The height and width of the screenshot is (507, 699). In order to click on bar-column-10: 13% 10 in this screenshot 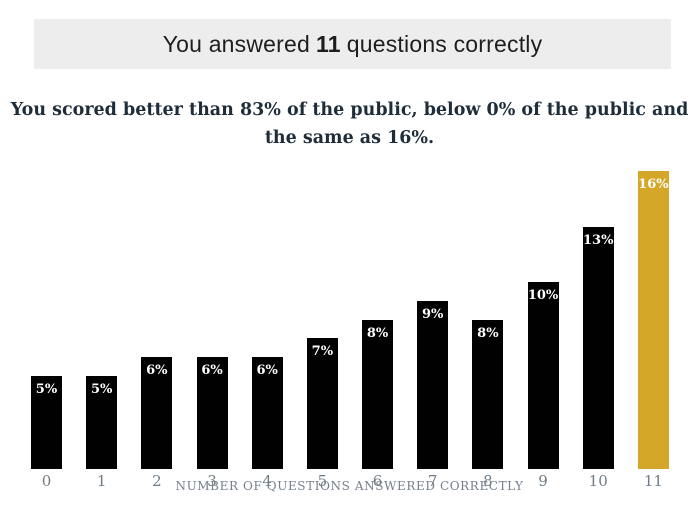, I will do `click(598, 329)`.